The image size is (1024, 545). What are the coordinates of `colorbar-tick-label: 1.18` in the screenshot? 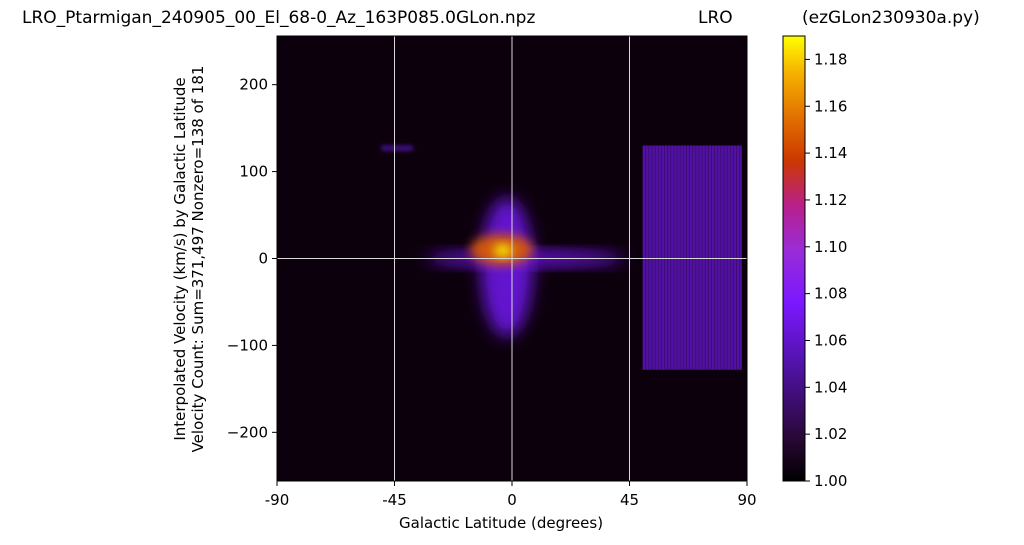 It's located at (830, 59).